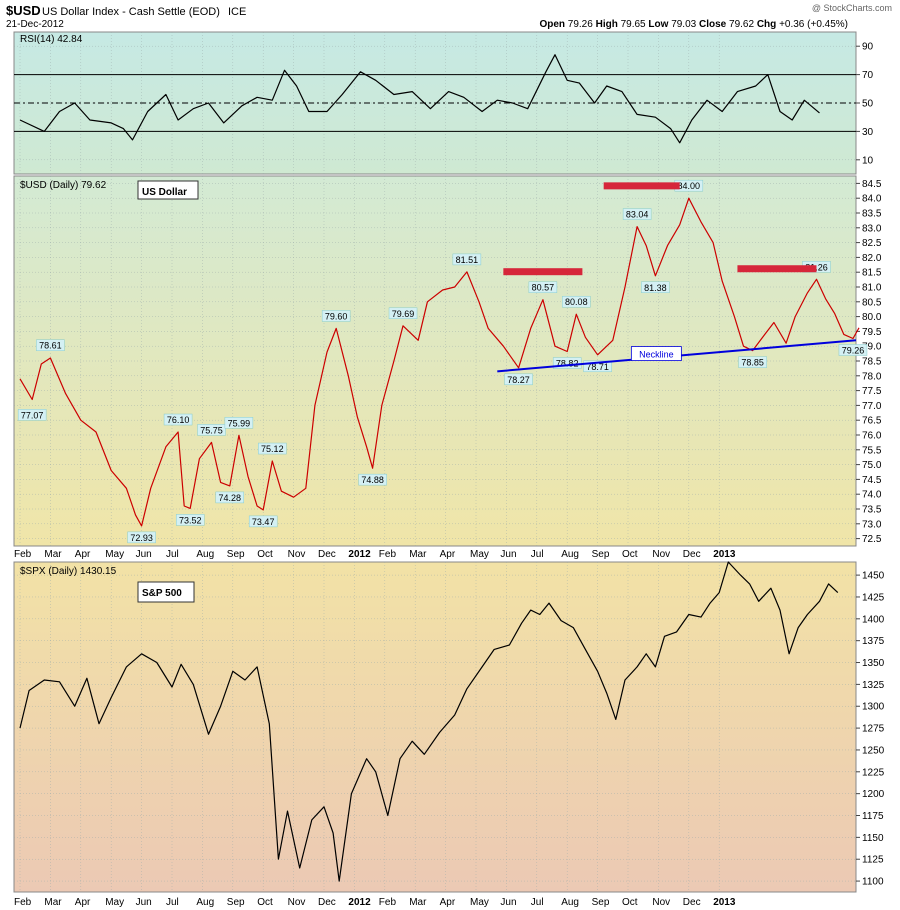 This screenshot has height=910, width=900. I want to click on y-tick-label: 73.0, so click(872, 524).